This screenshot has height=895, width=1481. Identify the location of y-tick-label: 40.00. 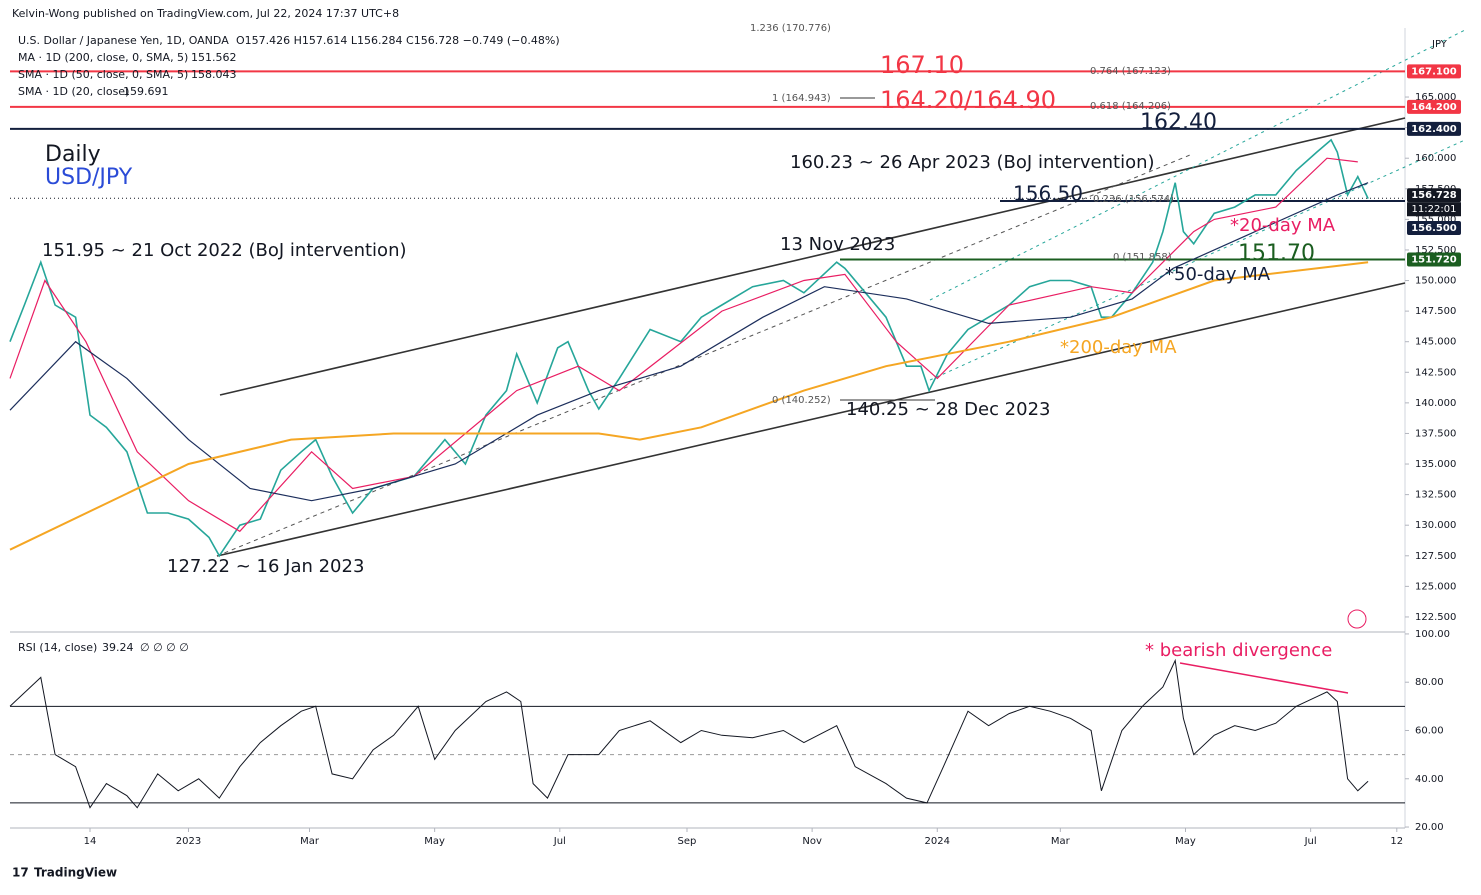
(1429, 779).